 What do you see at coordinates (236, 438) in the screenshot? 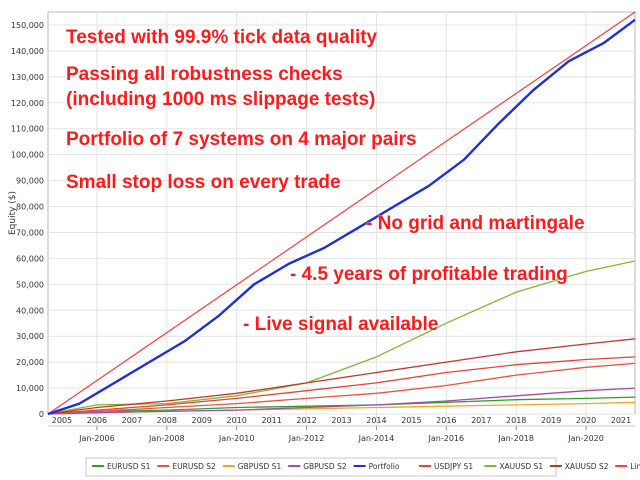
I see `x-major-tick-label: Jan-2010` at bounding box center [236, 438].